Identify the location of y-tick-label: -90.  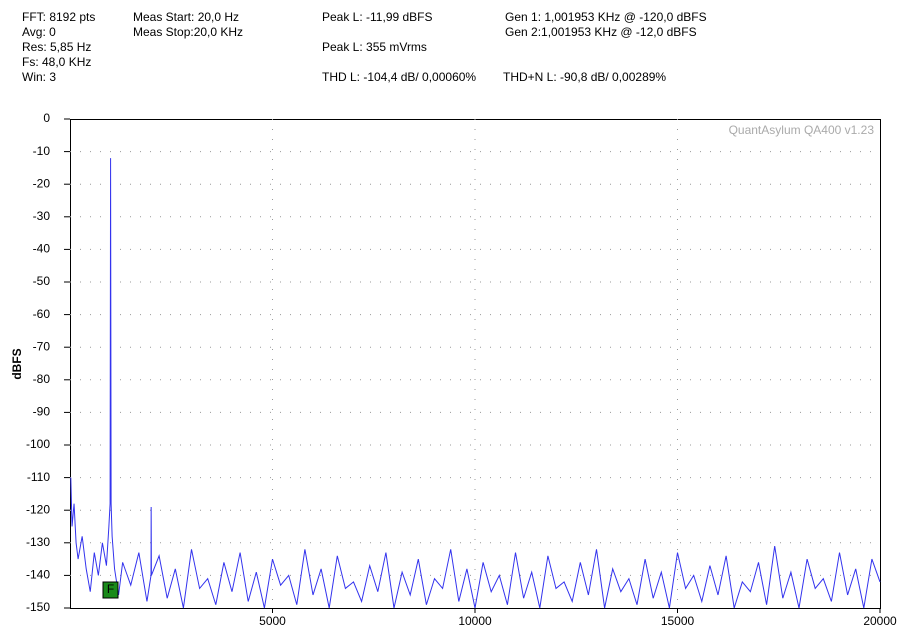
(42, 412).